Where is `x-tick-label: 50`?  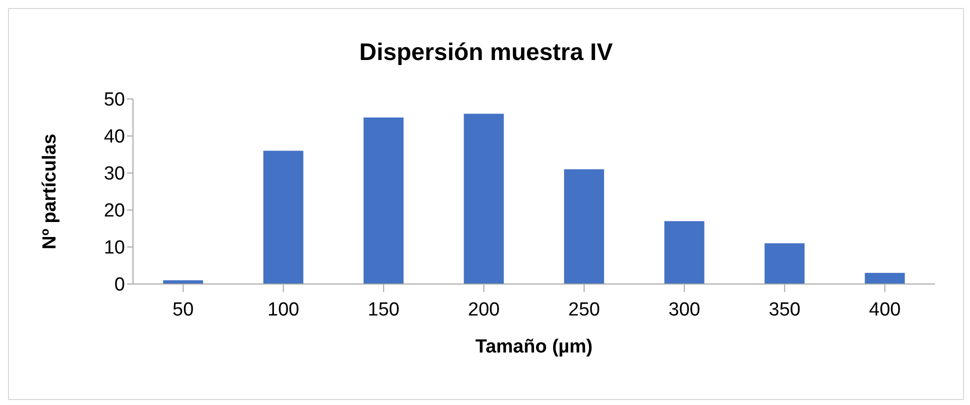
x-tick-label: 50 is located at coordinates (183, 309).